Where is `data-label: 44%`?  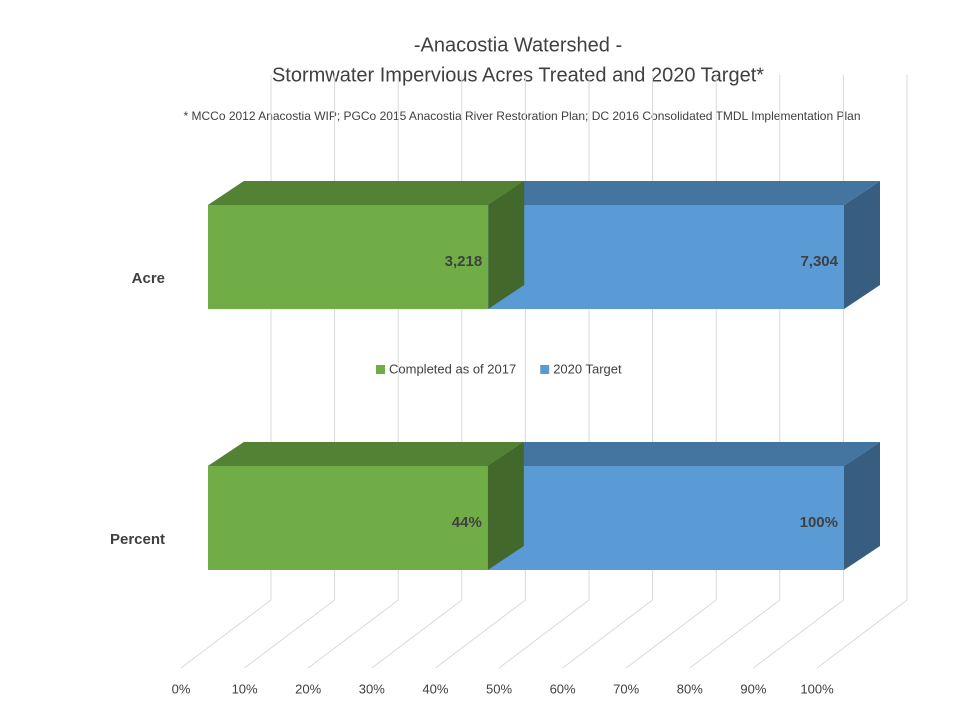
data-label: 44% is located at coordinates (467, 522).